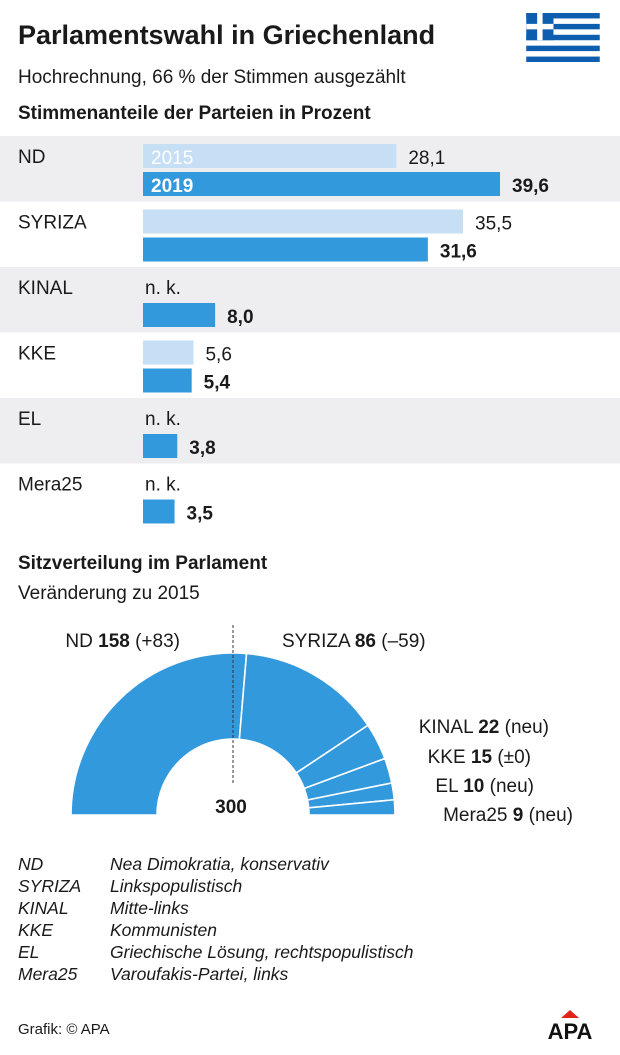 This screenshot has width=620, height=1055. I want to click on legend-desc: Mitte-links, so click(149, 908).